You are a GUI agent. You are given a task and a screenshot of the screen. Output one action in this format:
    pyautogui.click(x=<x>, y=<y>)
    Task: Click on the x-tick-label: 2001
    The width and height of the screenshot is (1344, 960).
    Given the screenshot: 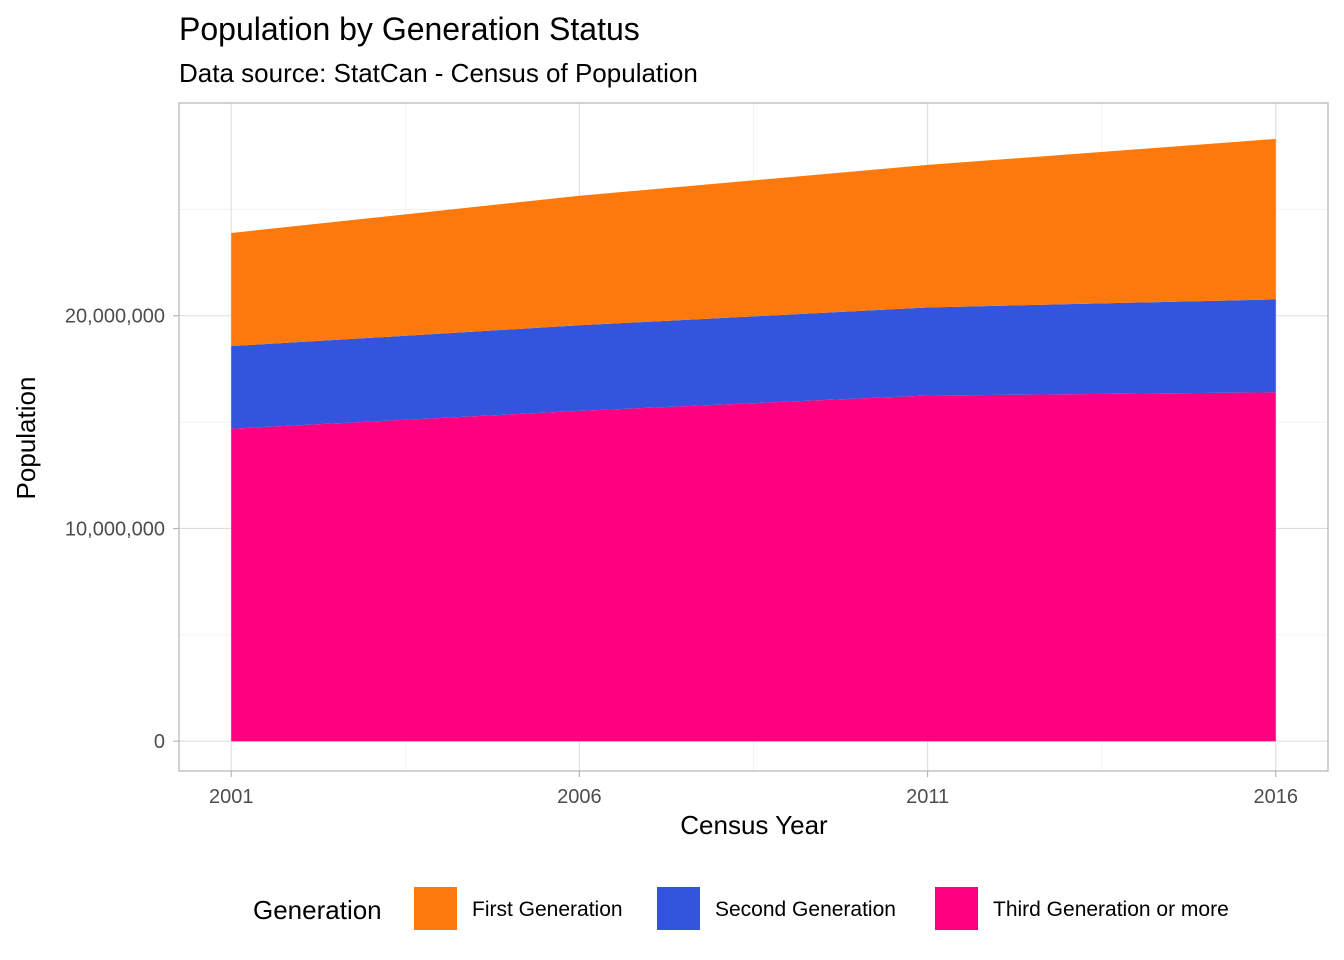 What is the action you would take?
    pyautogui.click(x=231, y=797)
    